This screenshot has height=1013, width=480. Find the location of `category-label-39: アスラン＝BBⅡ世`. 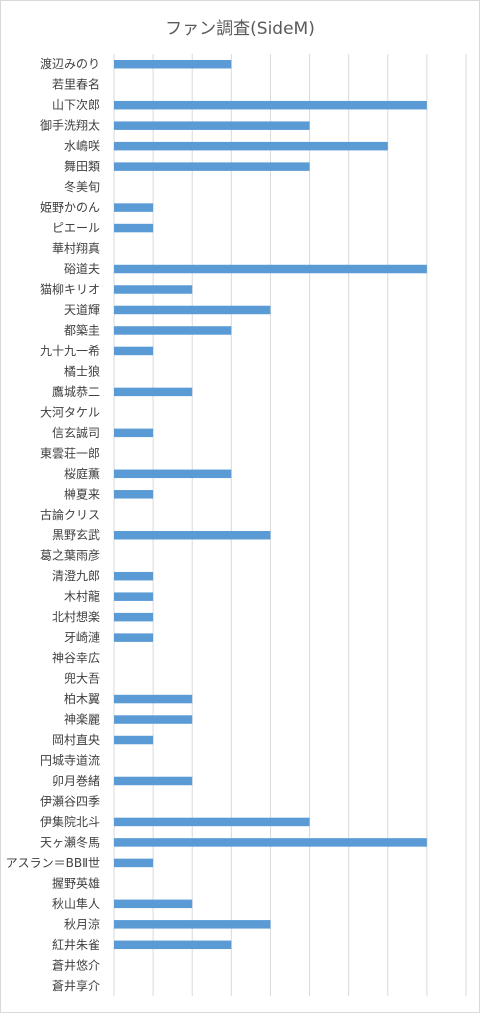

category-label-39: アスラン＝BBⅡ世 is located at coordinates (53, 863).